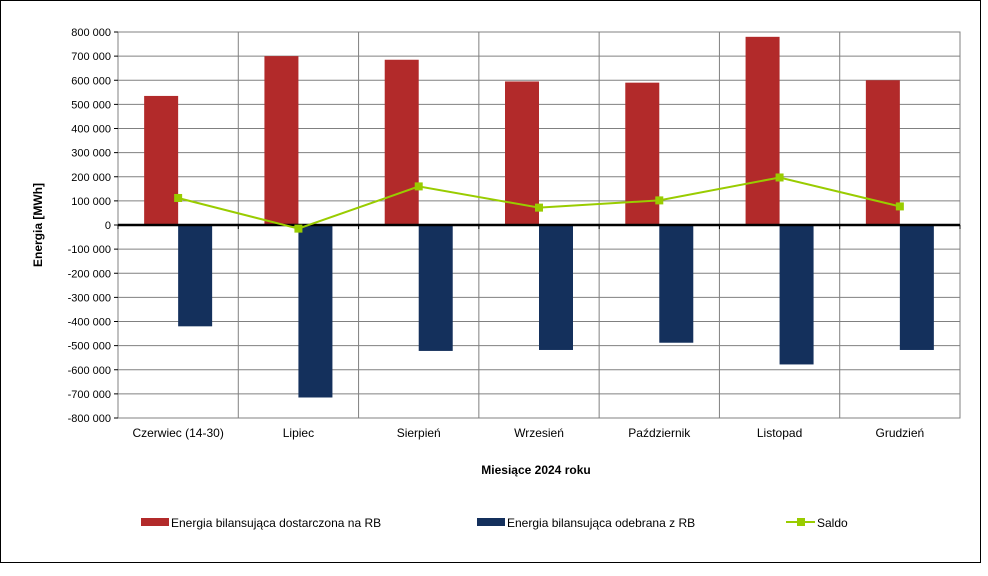 Image resolution: width=988 pixels, height=576 pixels. Describe the element at coordinates (832, 523) in the screenshot. I see `legend-label-saldo: Saldo` at that location.